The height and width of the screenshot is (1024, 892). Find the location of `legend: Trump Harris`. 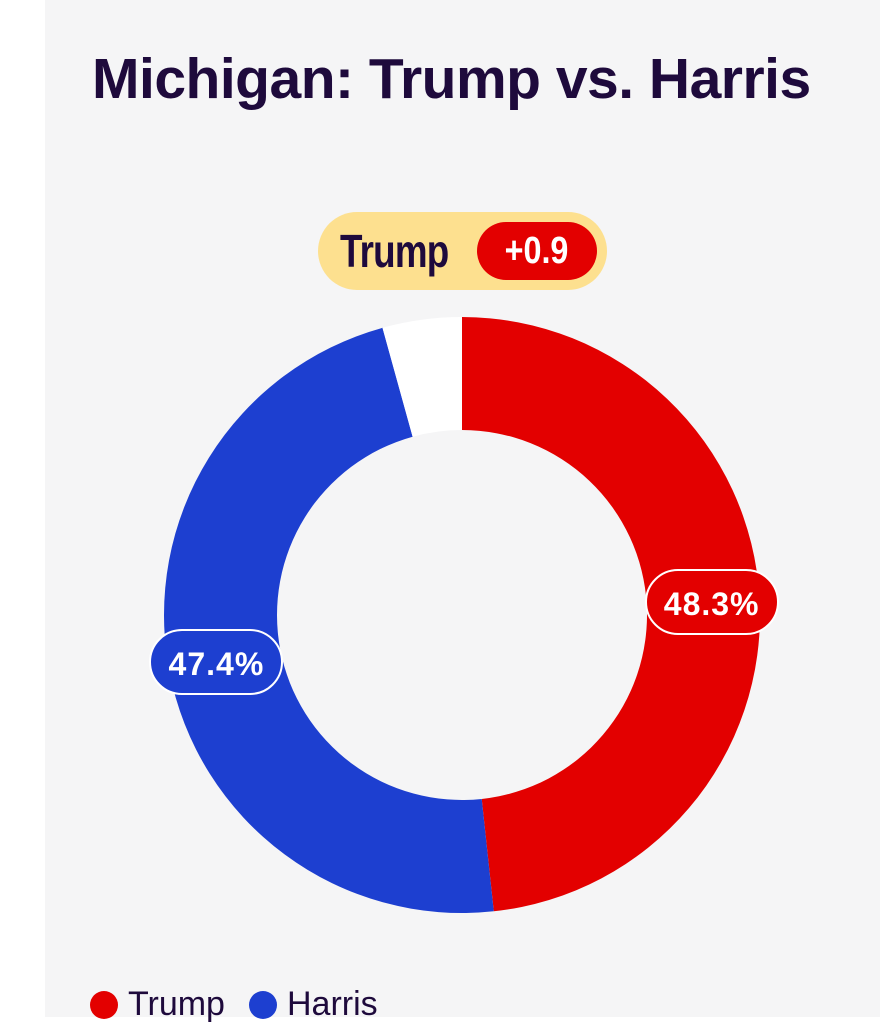

legend: Trump Harris is located at coordinates (246, 1004).